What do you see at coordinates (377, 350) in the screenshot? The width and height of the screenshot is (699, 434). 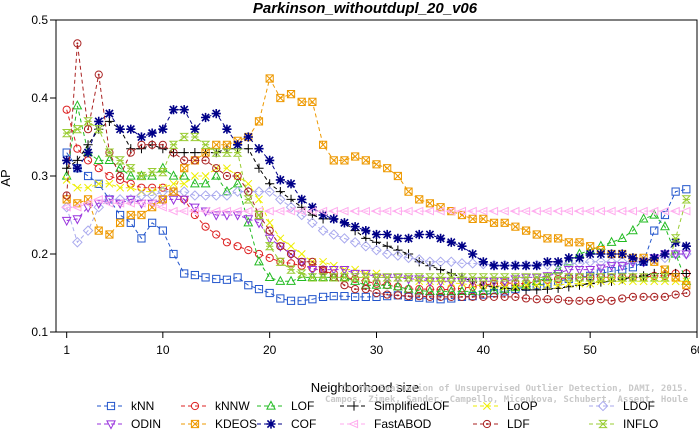 I see `x-tick-label: 30` at bounding box center [377, 350].